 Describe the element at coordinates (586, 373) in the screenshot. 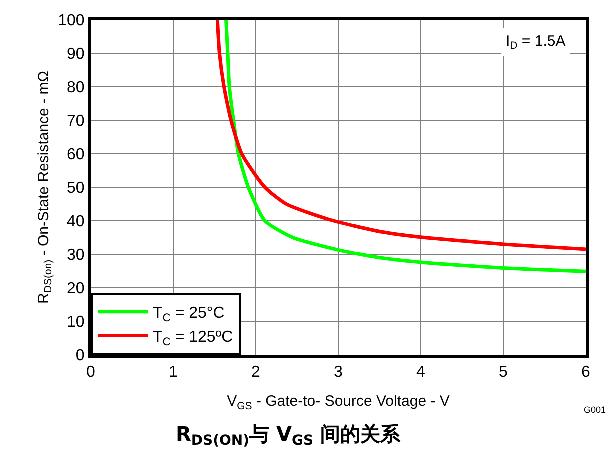

I see `x-tick-label: 6` at that location.